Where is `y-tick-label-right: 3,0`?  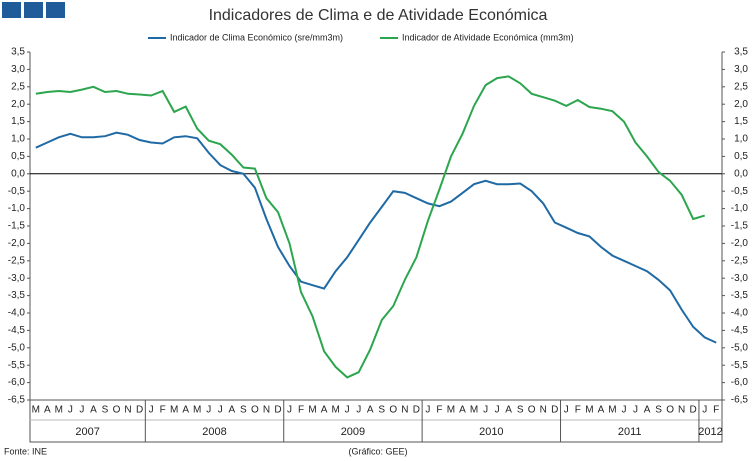 y-tick-label-right: 3,0 is located at coordinates (741, 69).